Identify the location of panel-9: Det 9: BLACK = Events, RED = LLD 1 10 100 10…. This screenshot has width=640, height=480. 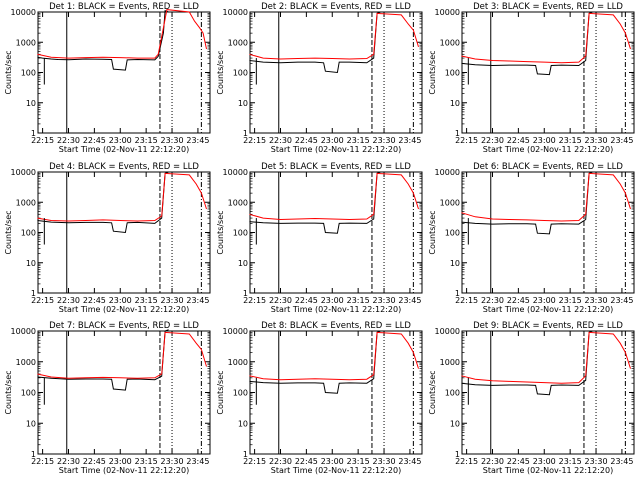
(531, 398).